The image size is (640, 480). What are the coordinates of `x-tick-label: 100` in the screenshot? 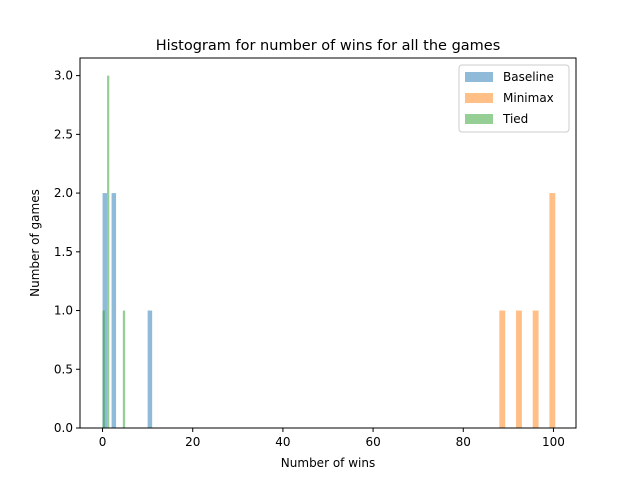 It's located at (553, 442).